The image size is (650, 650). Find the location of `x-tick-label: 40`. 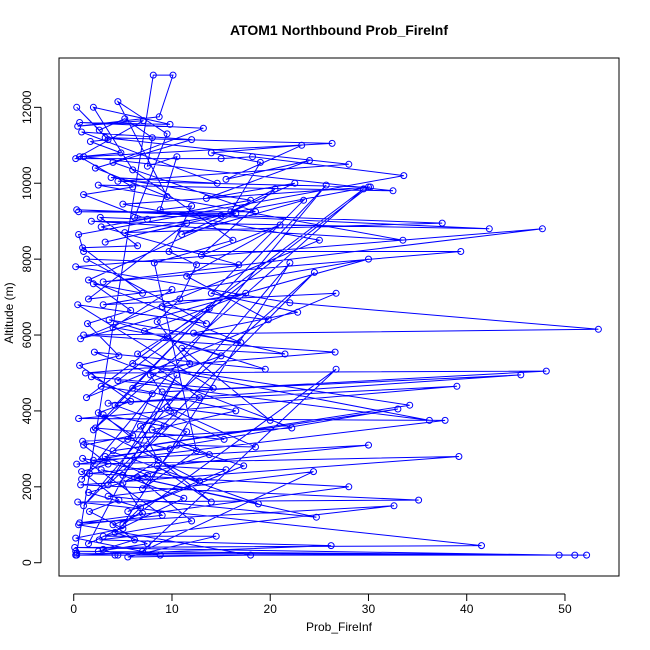

x-tick-label: 40 is located at coordinates (467, 609).